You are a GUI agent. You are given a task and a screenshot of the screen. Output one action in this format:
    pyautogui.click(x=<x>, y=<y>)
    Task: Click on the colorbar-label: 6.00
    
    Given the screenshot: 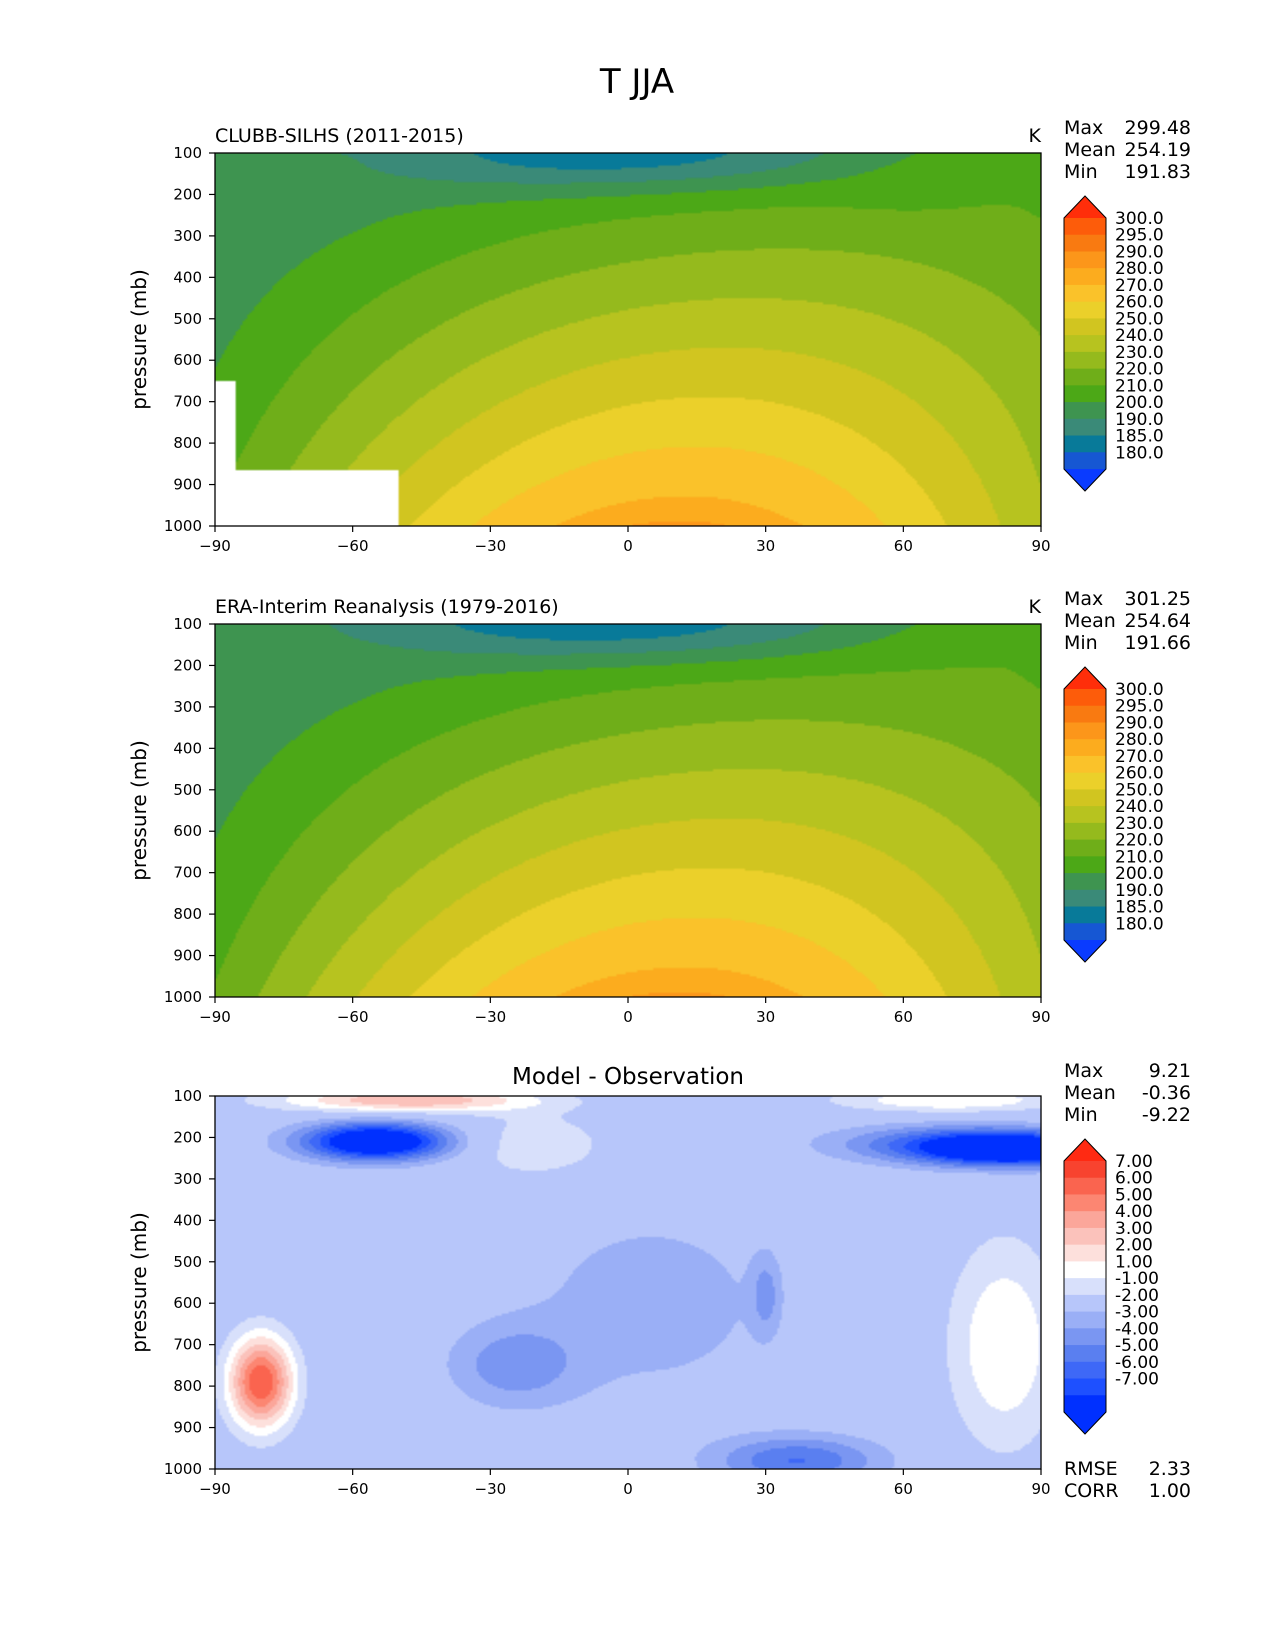 What is the action you would take?
    pyautogui.click(x=1134, y=1179)
    